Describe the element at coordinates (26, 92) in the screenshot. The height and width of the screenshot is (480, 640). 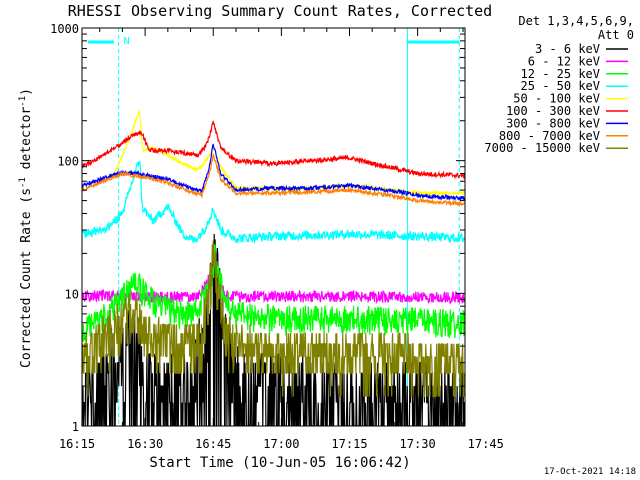
I see `y-axis-label-end: )` at that location.